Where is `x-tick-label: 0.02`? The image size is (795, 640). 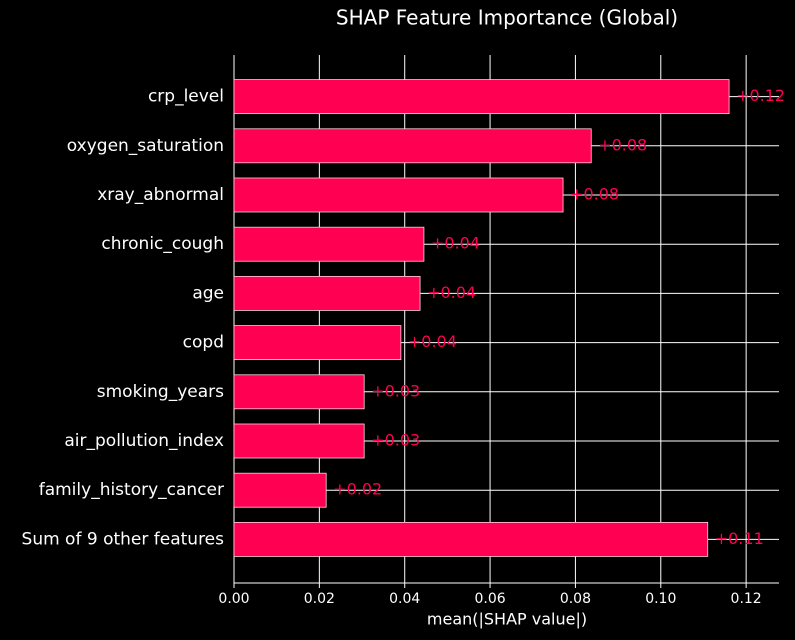 x-tick-label: 0.02 is located at coordinates (319, 599).